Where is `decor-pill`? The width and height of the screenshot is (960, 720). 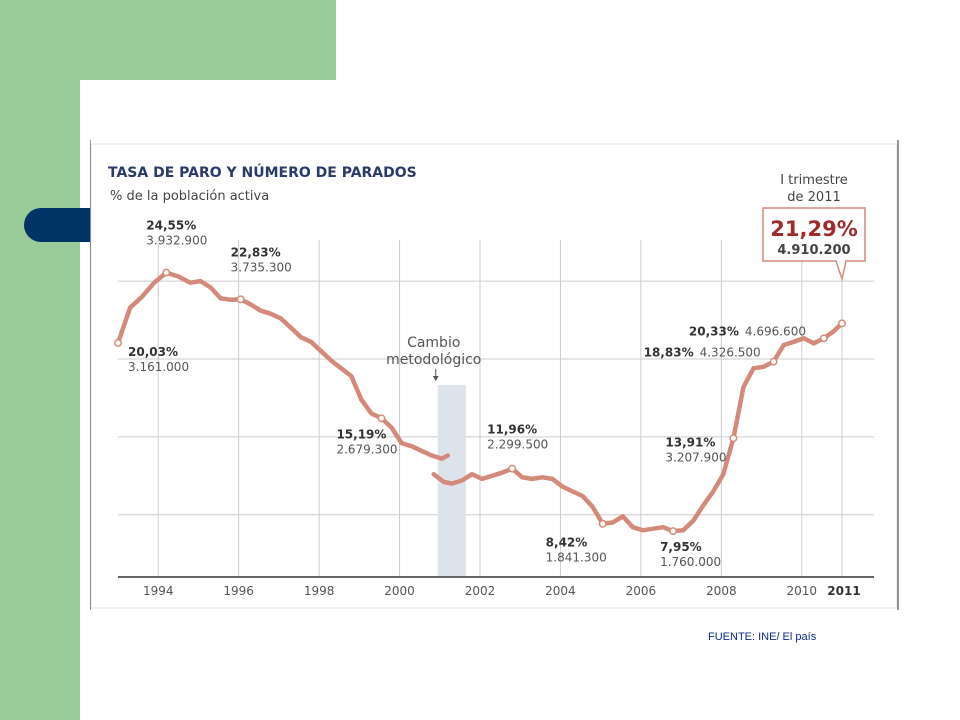 decor-pill is located at coordinates (61, 225).